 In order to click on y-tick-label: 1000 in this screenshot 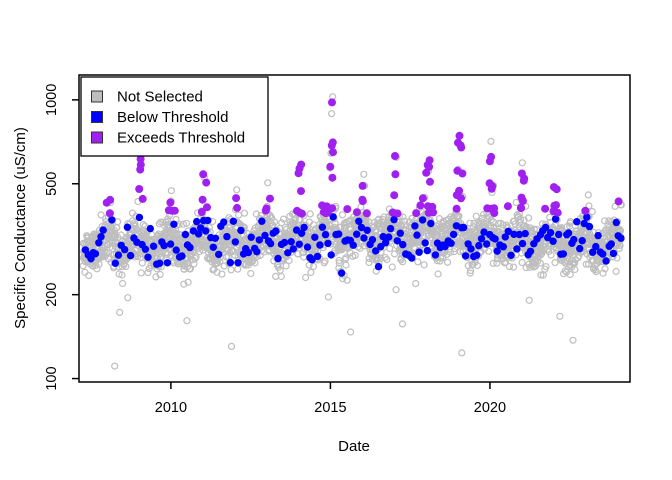, I will do `click(52, 100)`.